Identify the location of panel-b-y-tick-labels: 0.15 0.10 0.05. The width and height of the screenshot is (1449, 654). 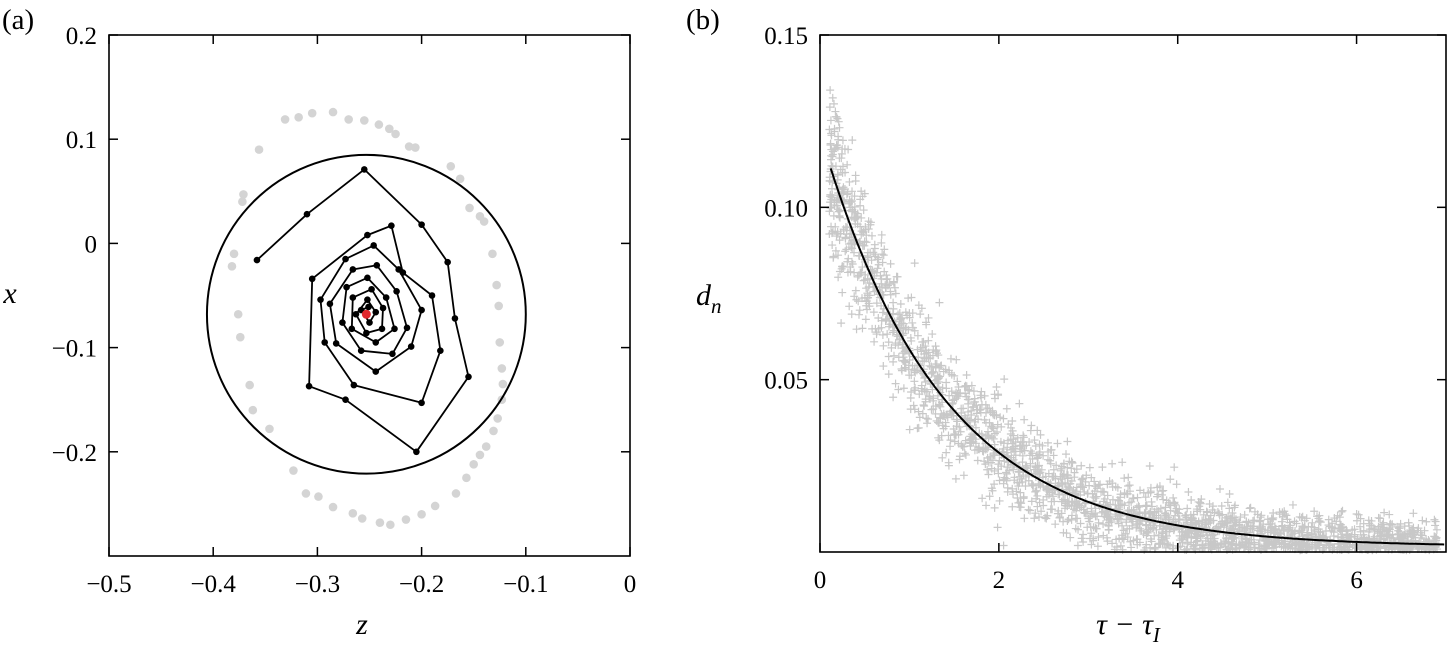
(786, 209).